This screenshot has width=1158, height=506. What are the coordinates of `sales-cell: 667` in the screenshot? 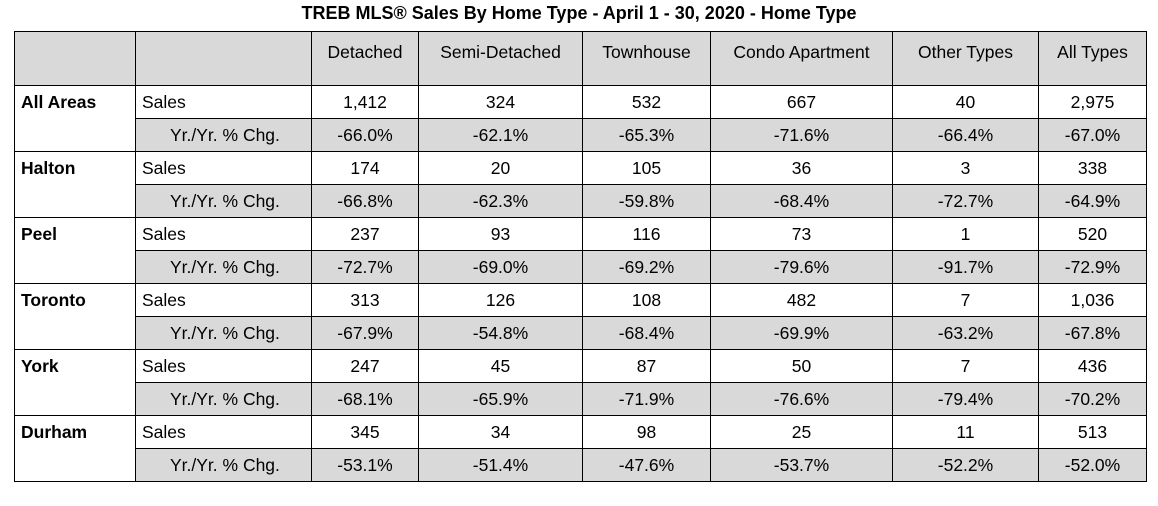 It's located at (801, 102).